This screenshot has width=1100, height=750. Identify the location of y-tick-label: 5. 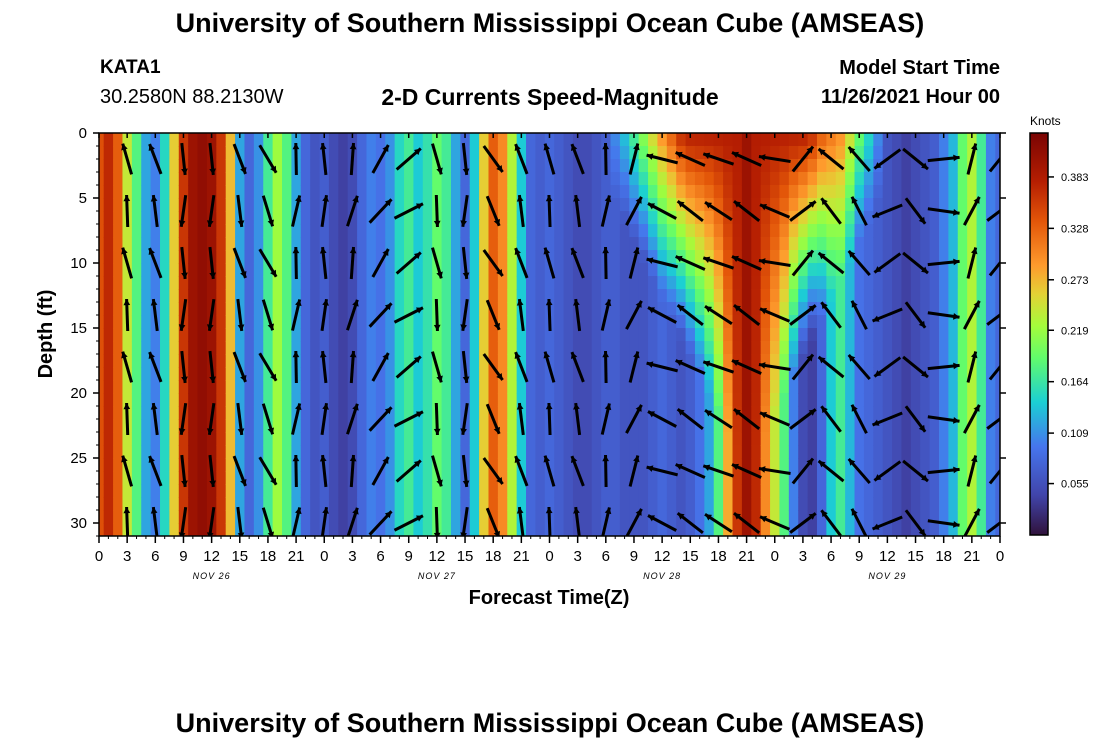
(83, 198).